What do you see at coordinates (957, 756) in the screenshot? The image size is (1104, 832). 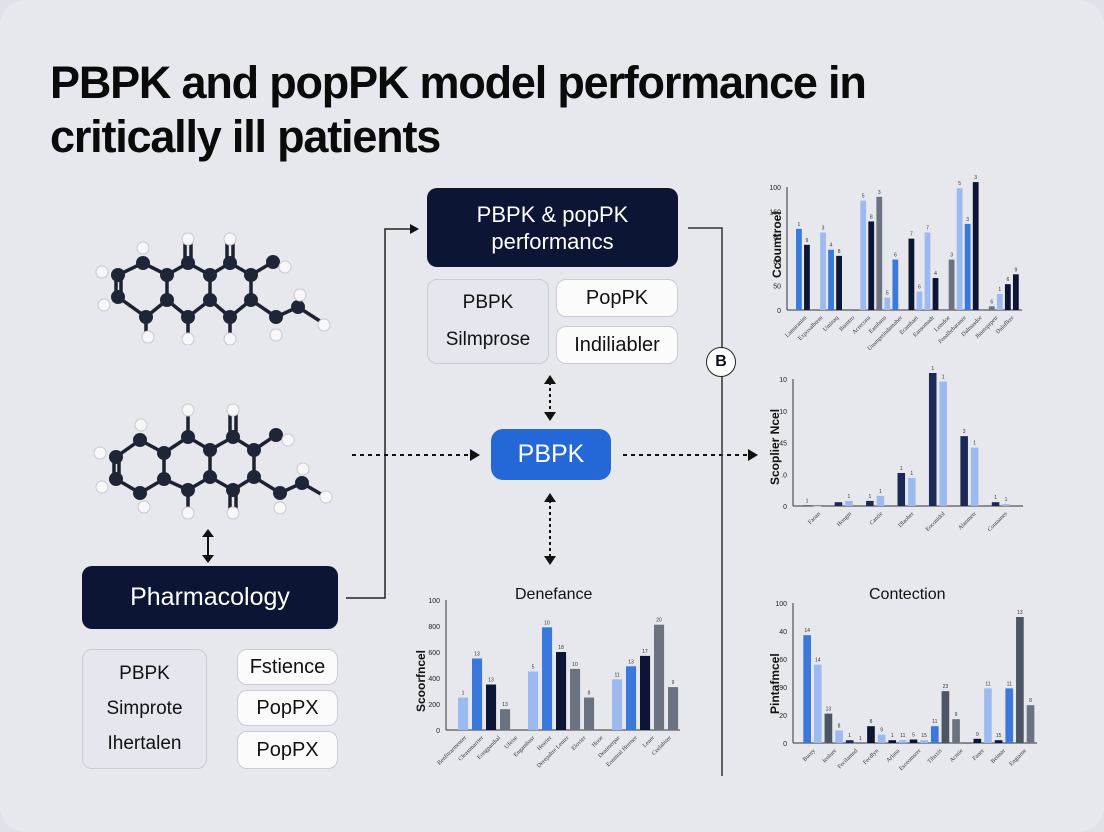 I see `x-tick-label: Acmie` at bounding box center [957, 756].